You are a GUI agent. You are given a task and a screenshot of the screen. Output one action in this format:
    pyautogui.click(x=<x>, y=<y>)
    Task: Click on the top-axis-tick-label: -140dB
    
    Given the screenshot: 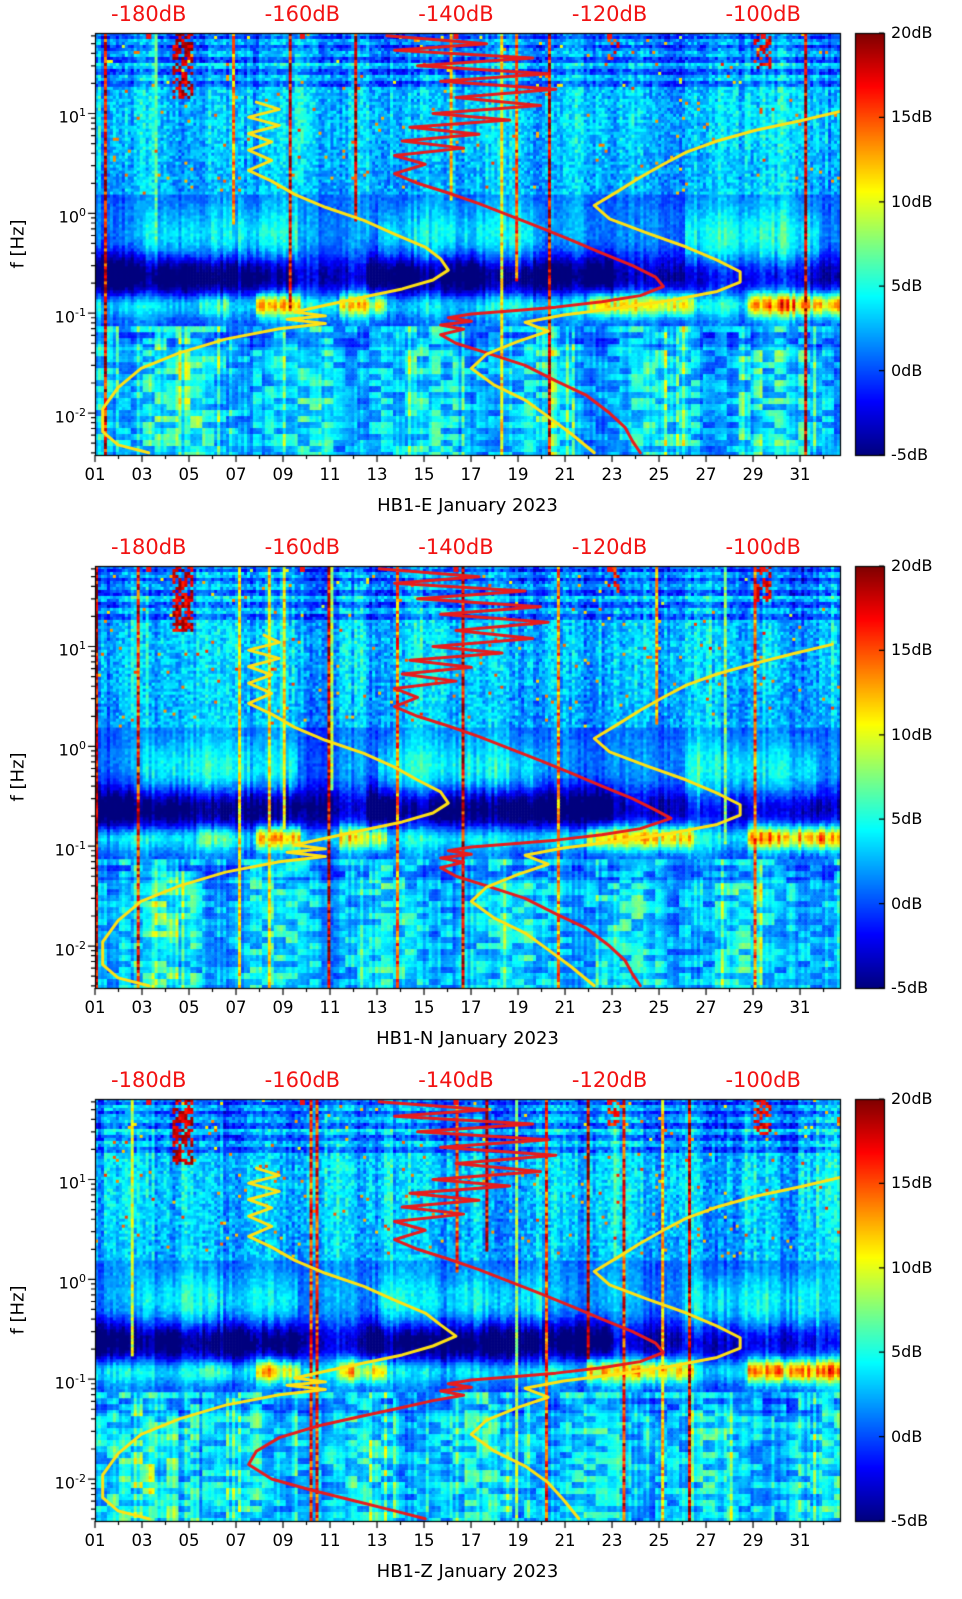 What is the action you would take?
    pyautogui.click(x=456, y=14)
    